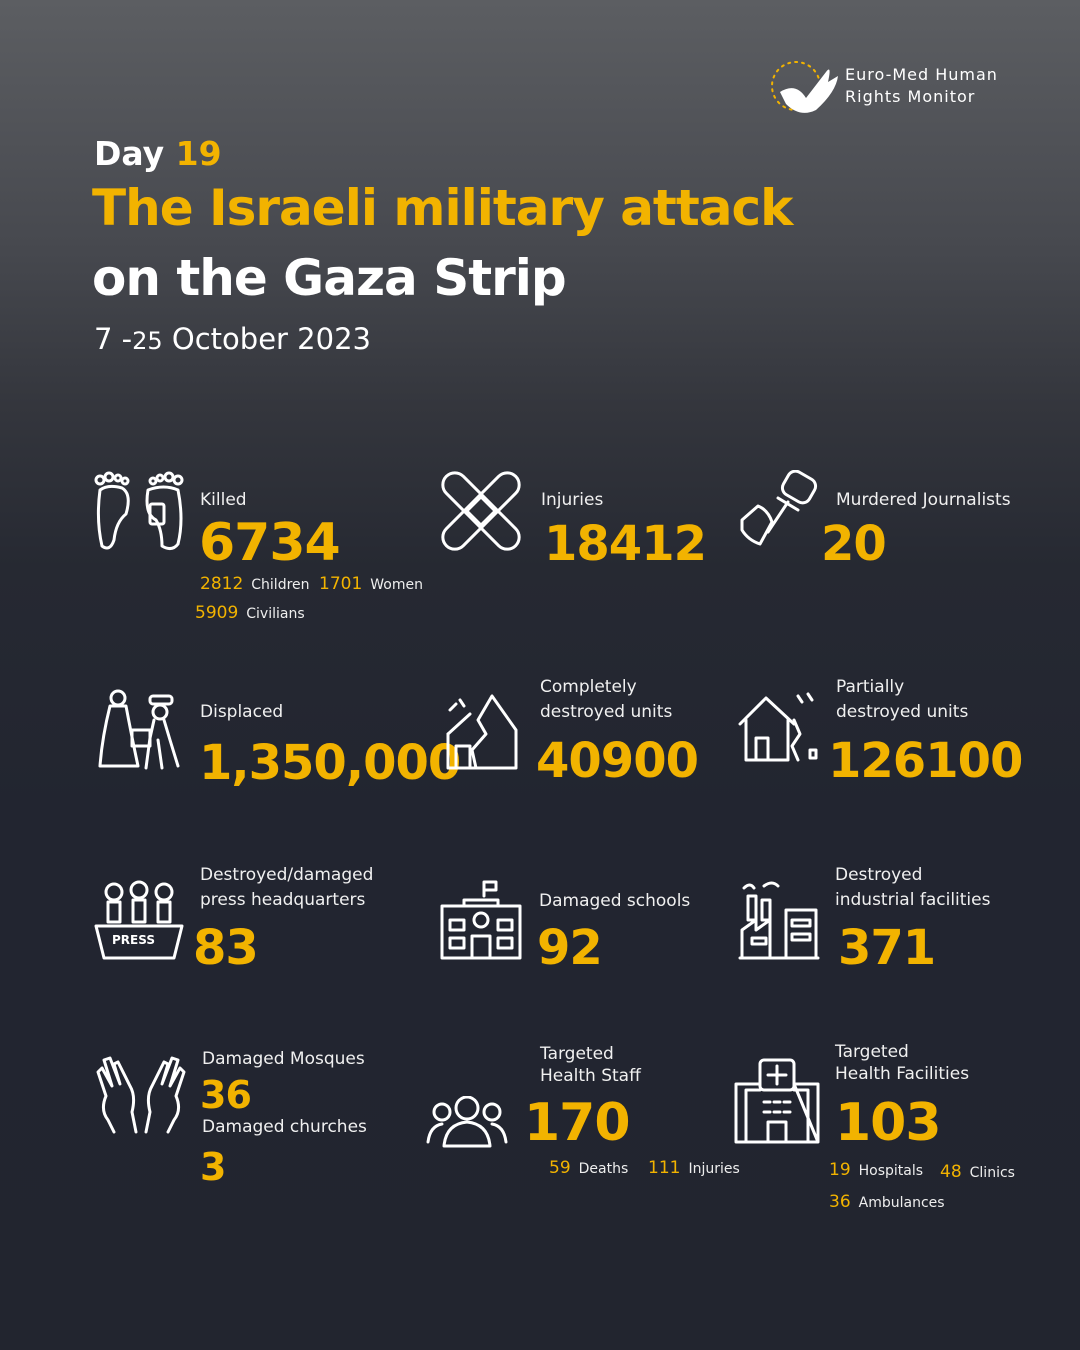 The height and width of the screenshot is (1350, 1080). I want to click on women-count: 1701, so click(341, 584).